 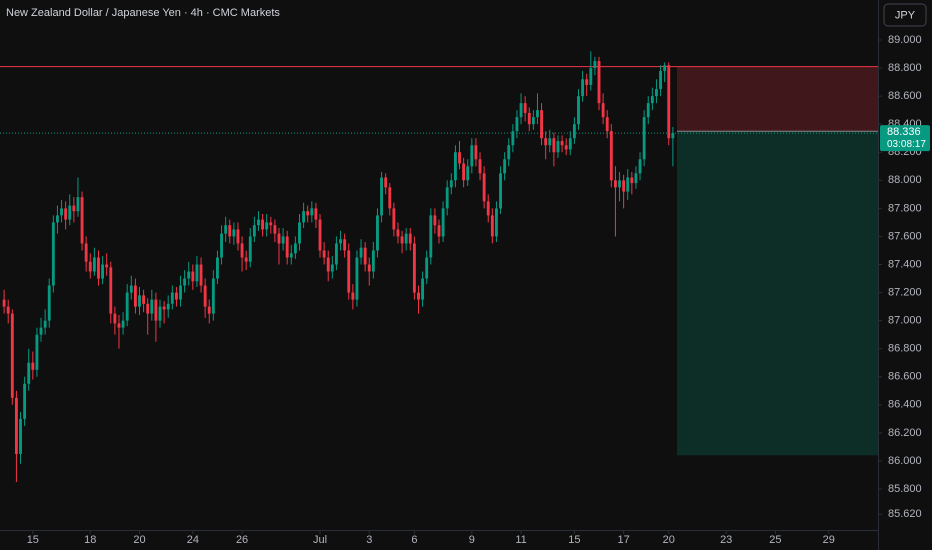 What do you see at coordinates (905, 264) in the screenshot?
I see `y-tick-label: 87.400` at bounding box center [905, 264].